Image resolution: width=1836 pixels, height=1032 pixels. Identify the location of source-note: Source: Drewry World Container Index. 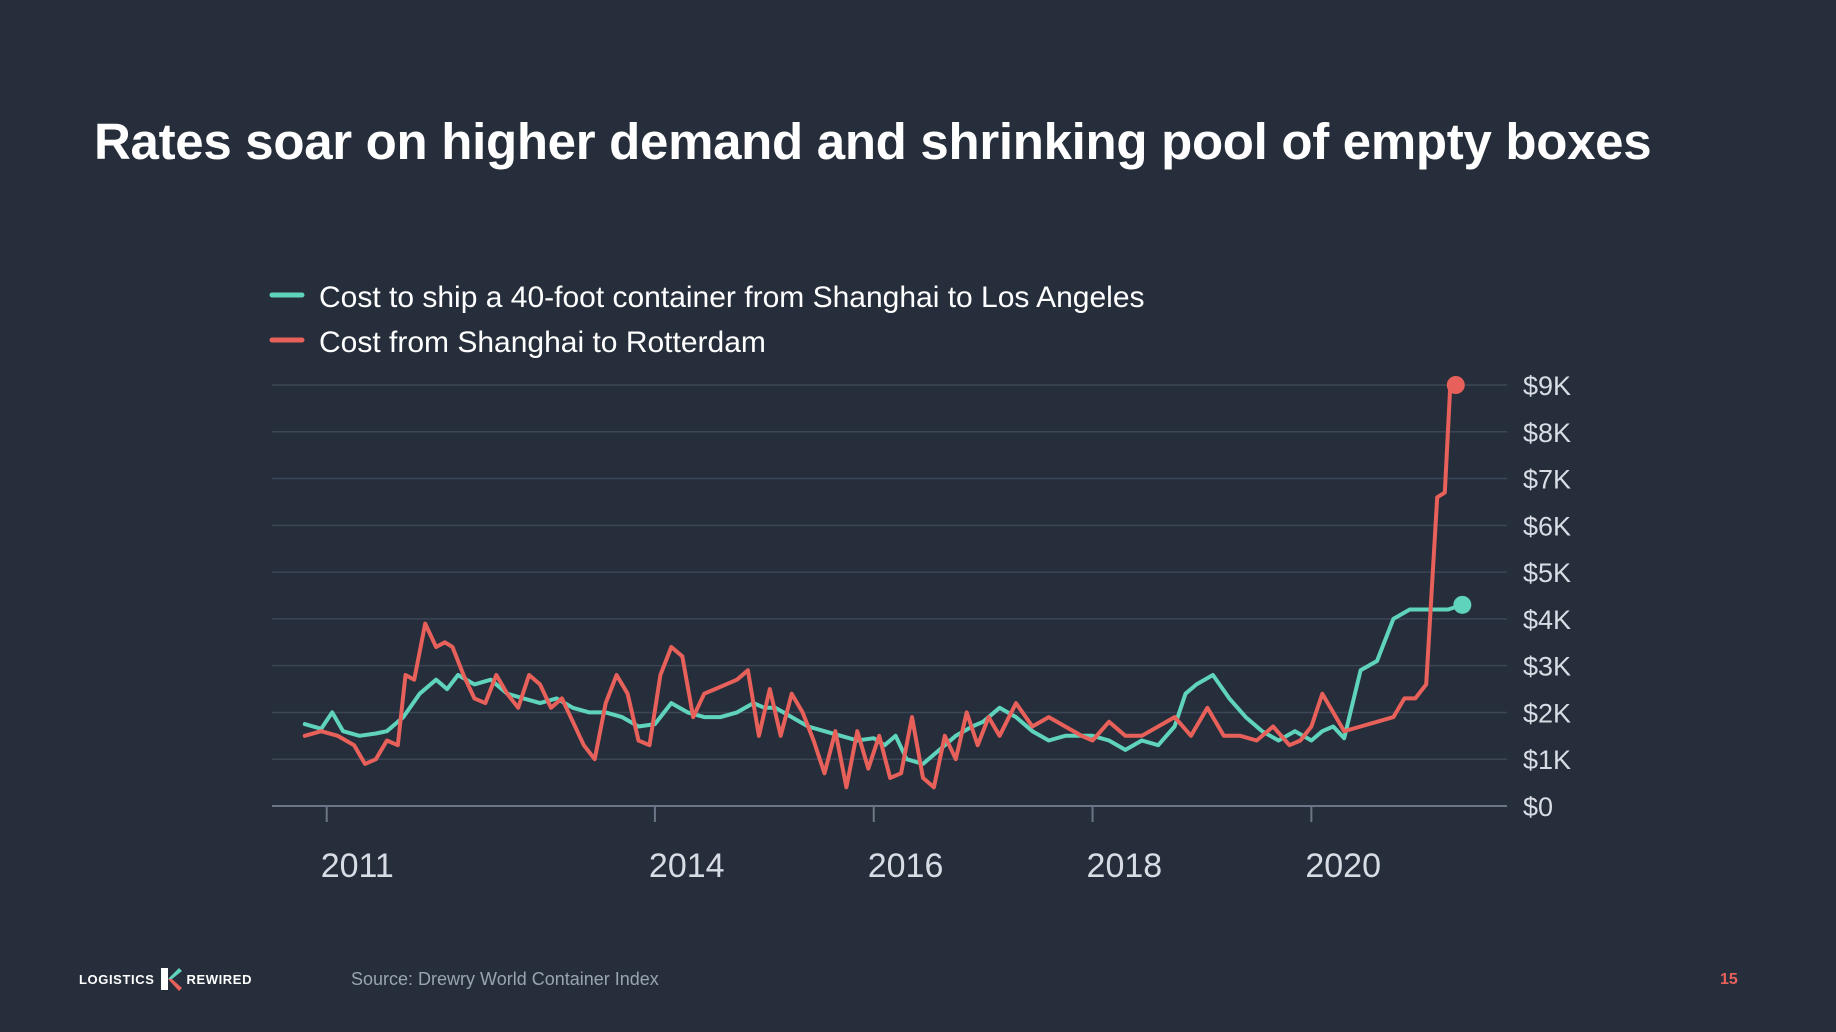
(505, 979).